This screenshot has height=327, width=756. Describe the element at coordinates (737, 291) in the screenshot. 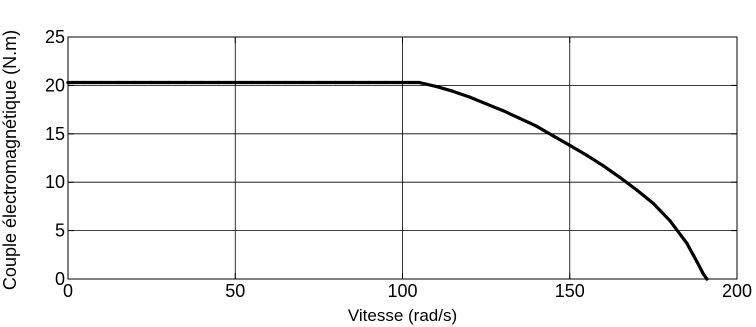

I see `x-tick-label: 200` at that location.